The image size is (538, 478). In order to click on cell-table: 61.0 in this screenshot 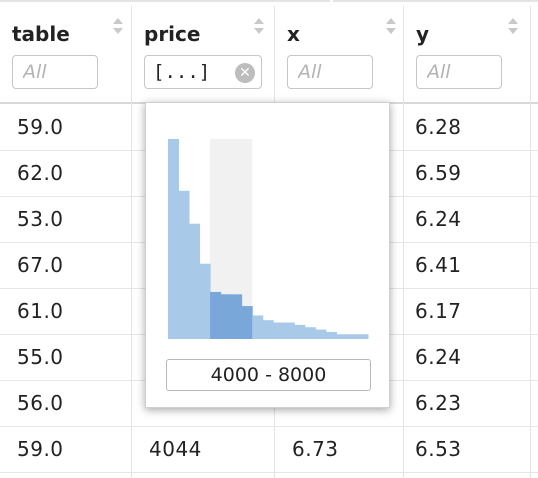, I will do `click(40, 311)`.